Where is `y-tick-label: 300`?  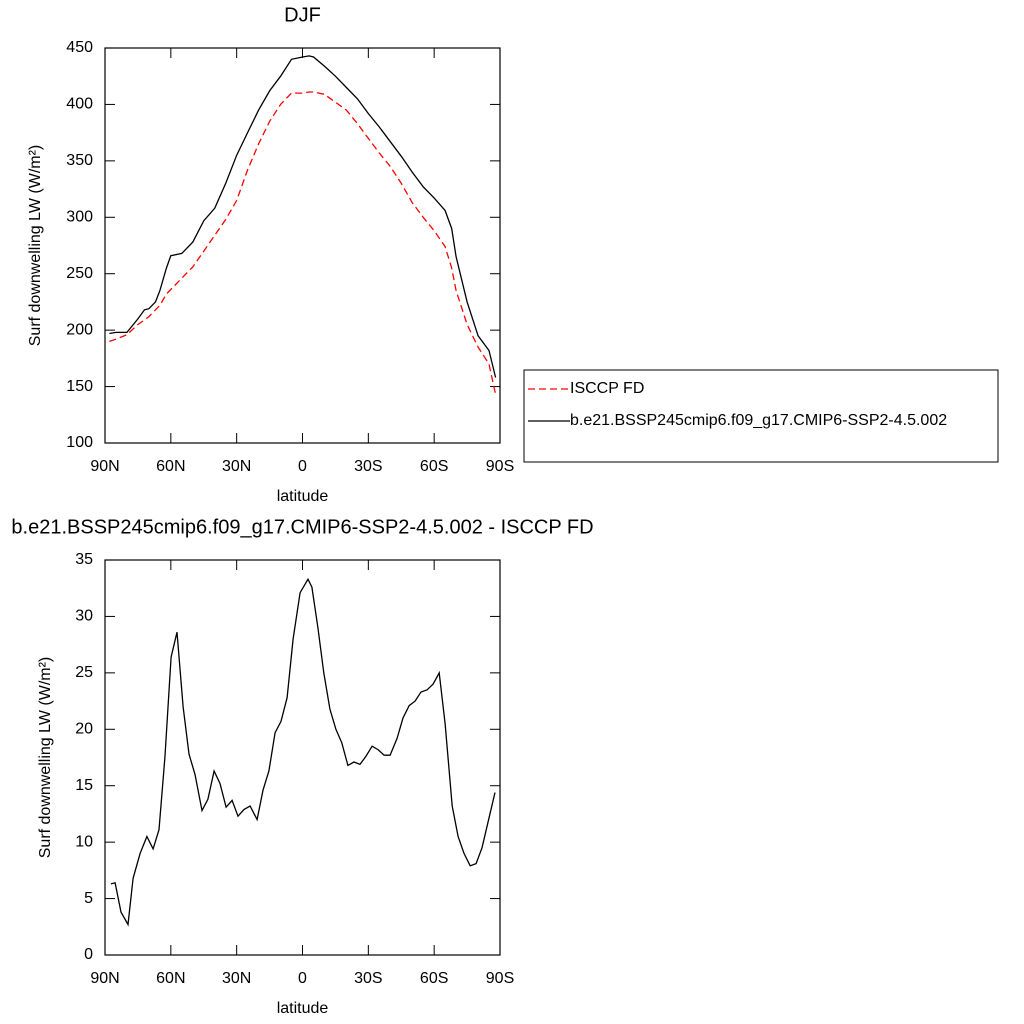 y-tick-label: 300 is located at coordinates (79, 217).